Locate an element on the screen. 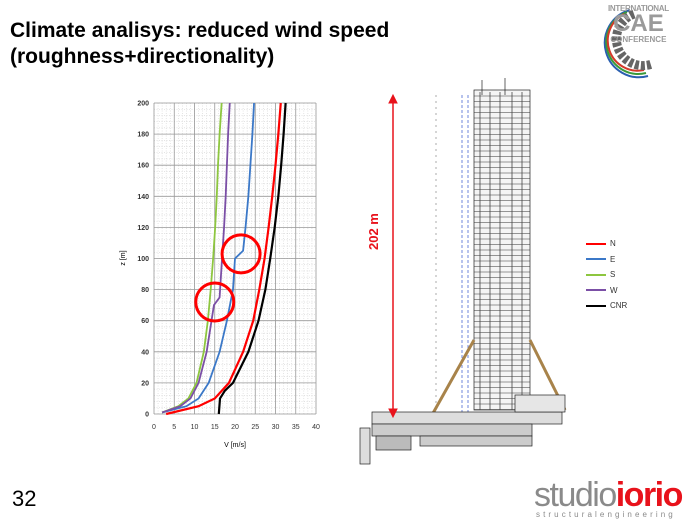  y-tick-label: 0 is located at coordinates (147, 415).